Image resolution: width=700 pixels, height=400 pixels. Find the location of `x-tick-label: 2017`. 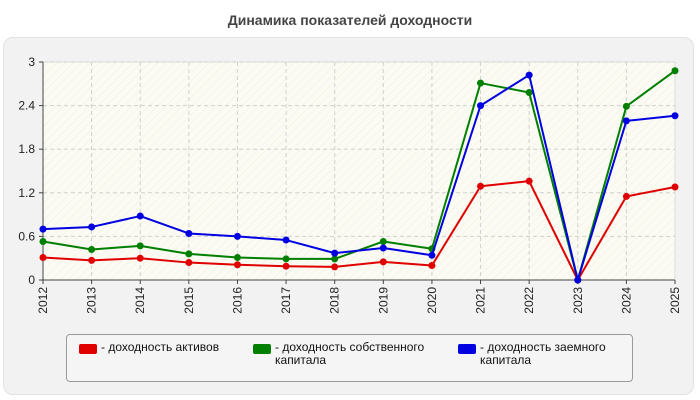

x-tick-label: 2017 is located at coordinates (286, 300).